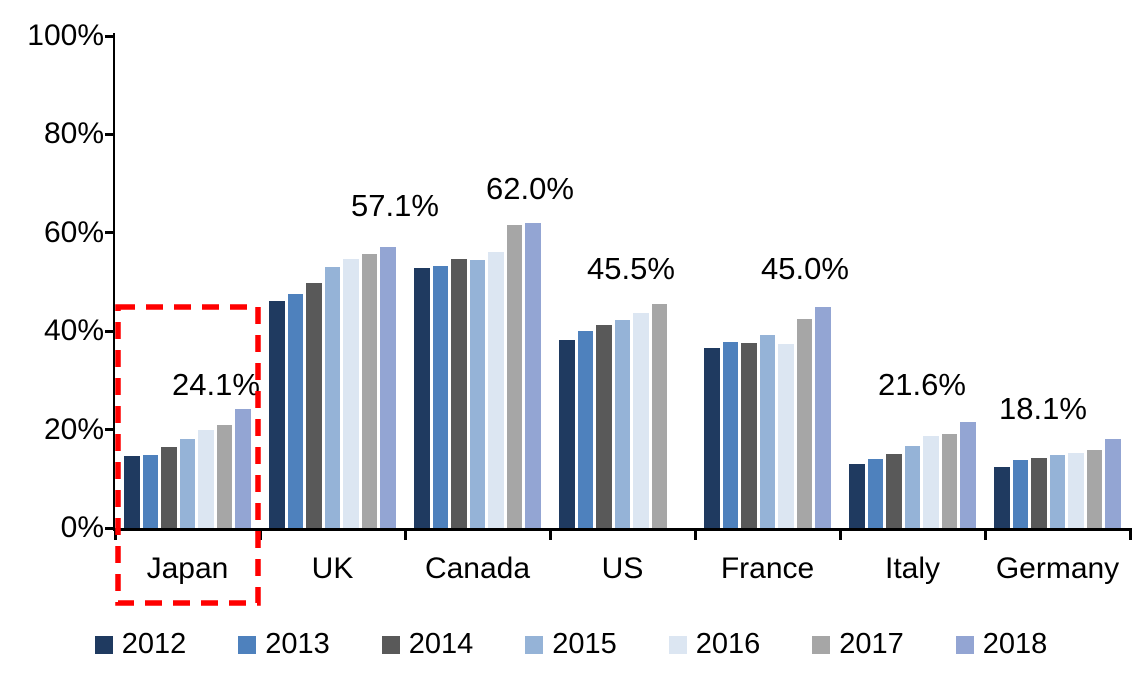  What do you see at coordinates (1002, 497) in the screenshot?
I see `bar-germany-2012` at bounding box center [1002, 497].